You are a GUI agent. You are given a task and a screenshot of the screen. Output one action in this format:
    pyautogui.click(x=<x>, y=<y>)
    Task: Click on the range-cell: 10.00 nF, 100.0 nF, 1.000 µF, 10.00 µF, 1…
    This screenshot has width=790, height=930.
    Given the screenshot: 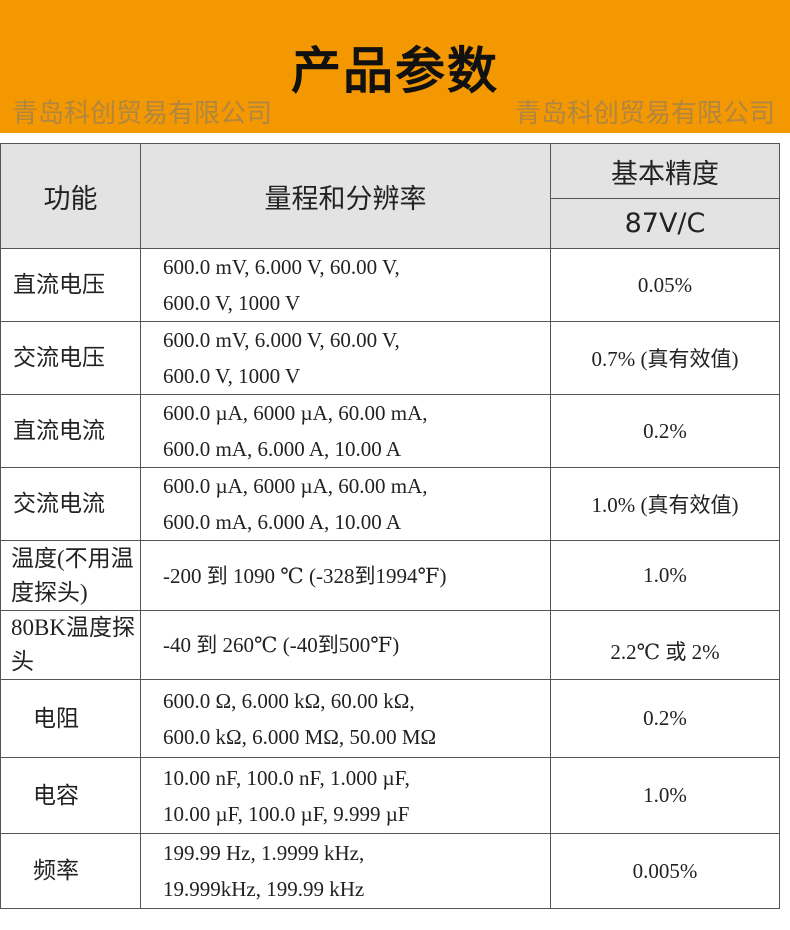 What is the action you would take?
    pyautogui.click(x=345, y=795)
    